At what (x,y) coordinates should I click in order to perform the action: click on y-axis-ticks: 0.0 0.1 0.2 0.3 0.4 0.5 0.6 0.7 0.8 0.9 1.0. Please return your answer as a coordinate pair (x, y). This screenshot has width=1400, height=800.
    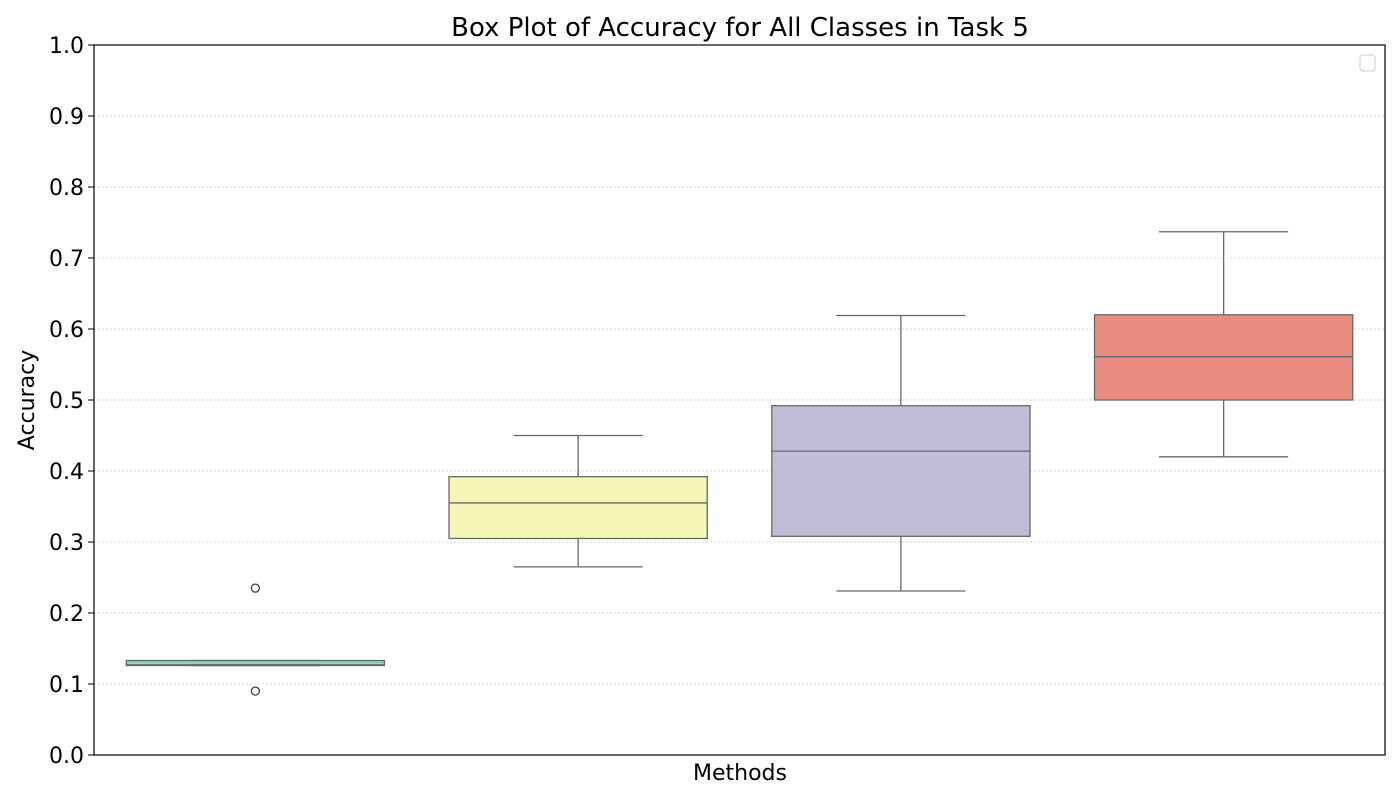
    Looking at the image, I should click on (71, 401).